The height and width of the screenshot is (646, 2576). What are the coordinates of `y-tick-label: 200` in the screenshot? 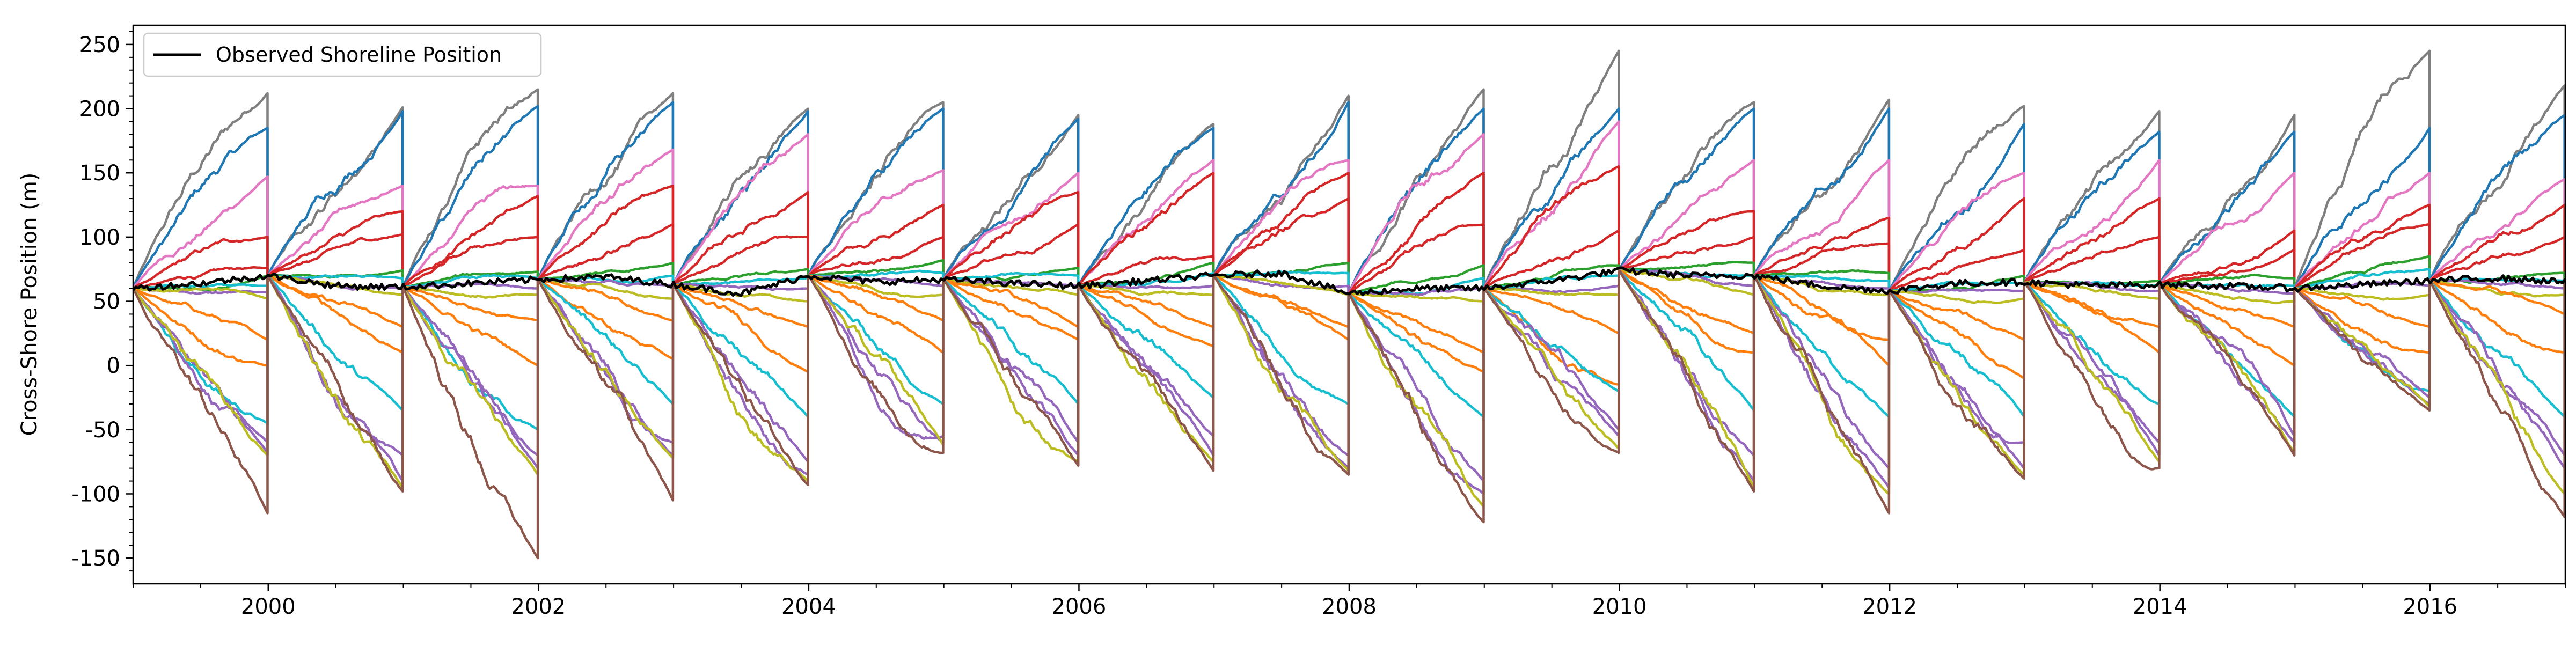 It's located at (99, 110).